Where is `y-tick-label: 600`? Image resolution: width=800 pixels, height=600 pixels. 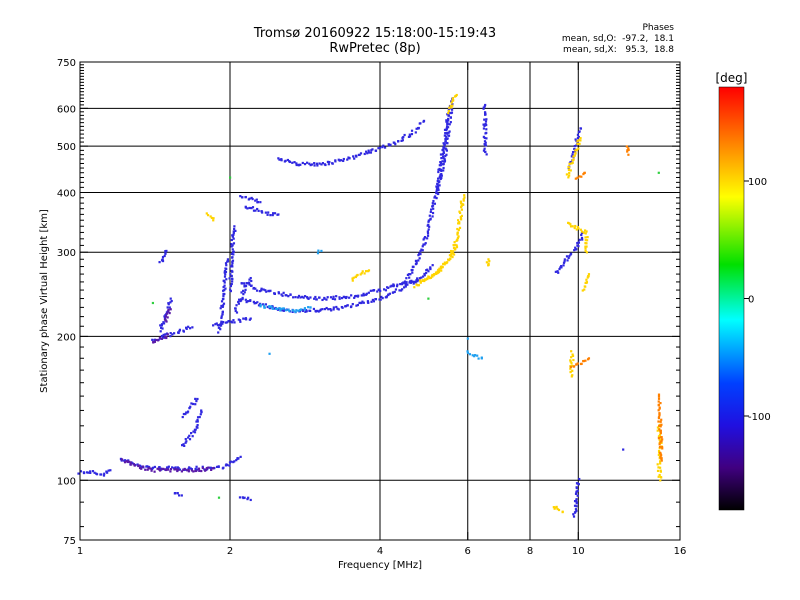 y-tick-label: 600 is located at coordinates (66, 109).